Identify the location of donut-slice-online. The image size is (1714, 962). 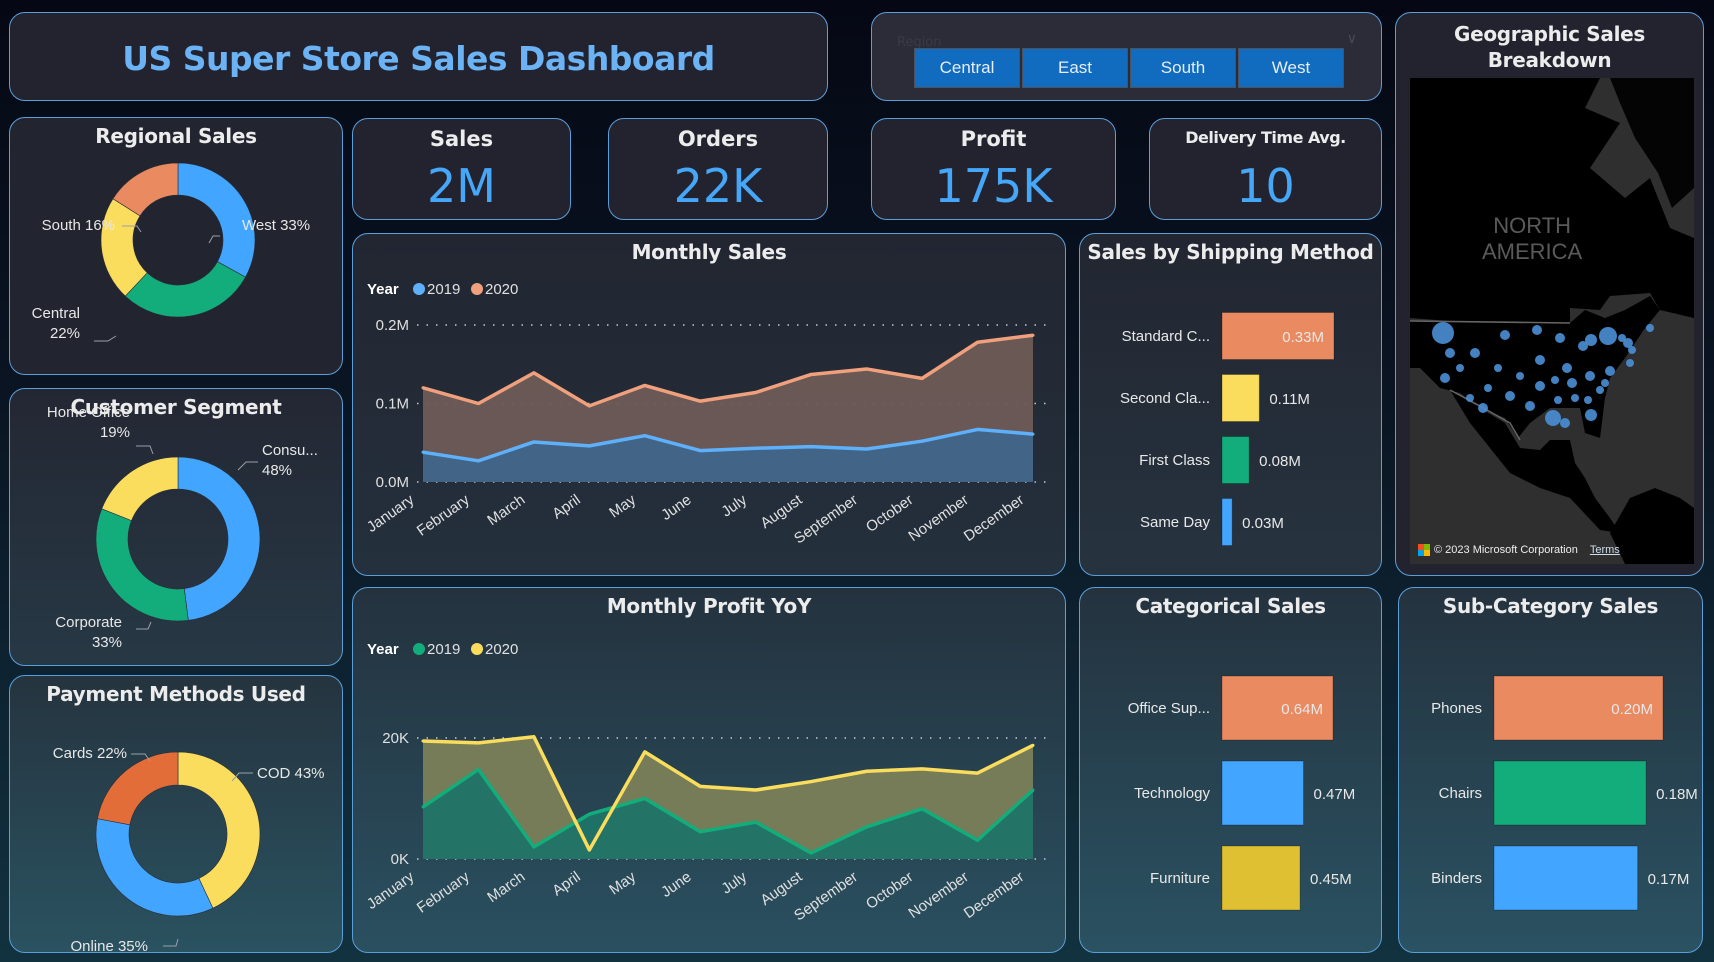
(154, 867).